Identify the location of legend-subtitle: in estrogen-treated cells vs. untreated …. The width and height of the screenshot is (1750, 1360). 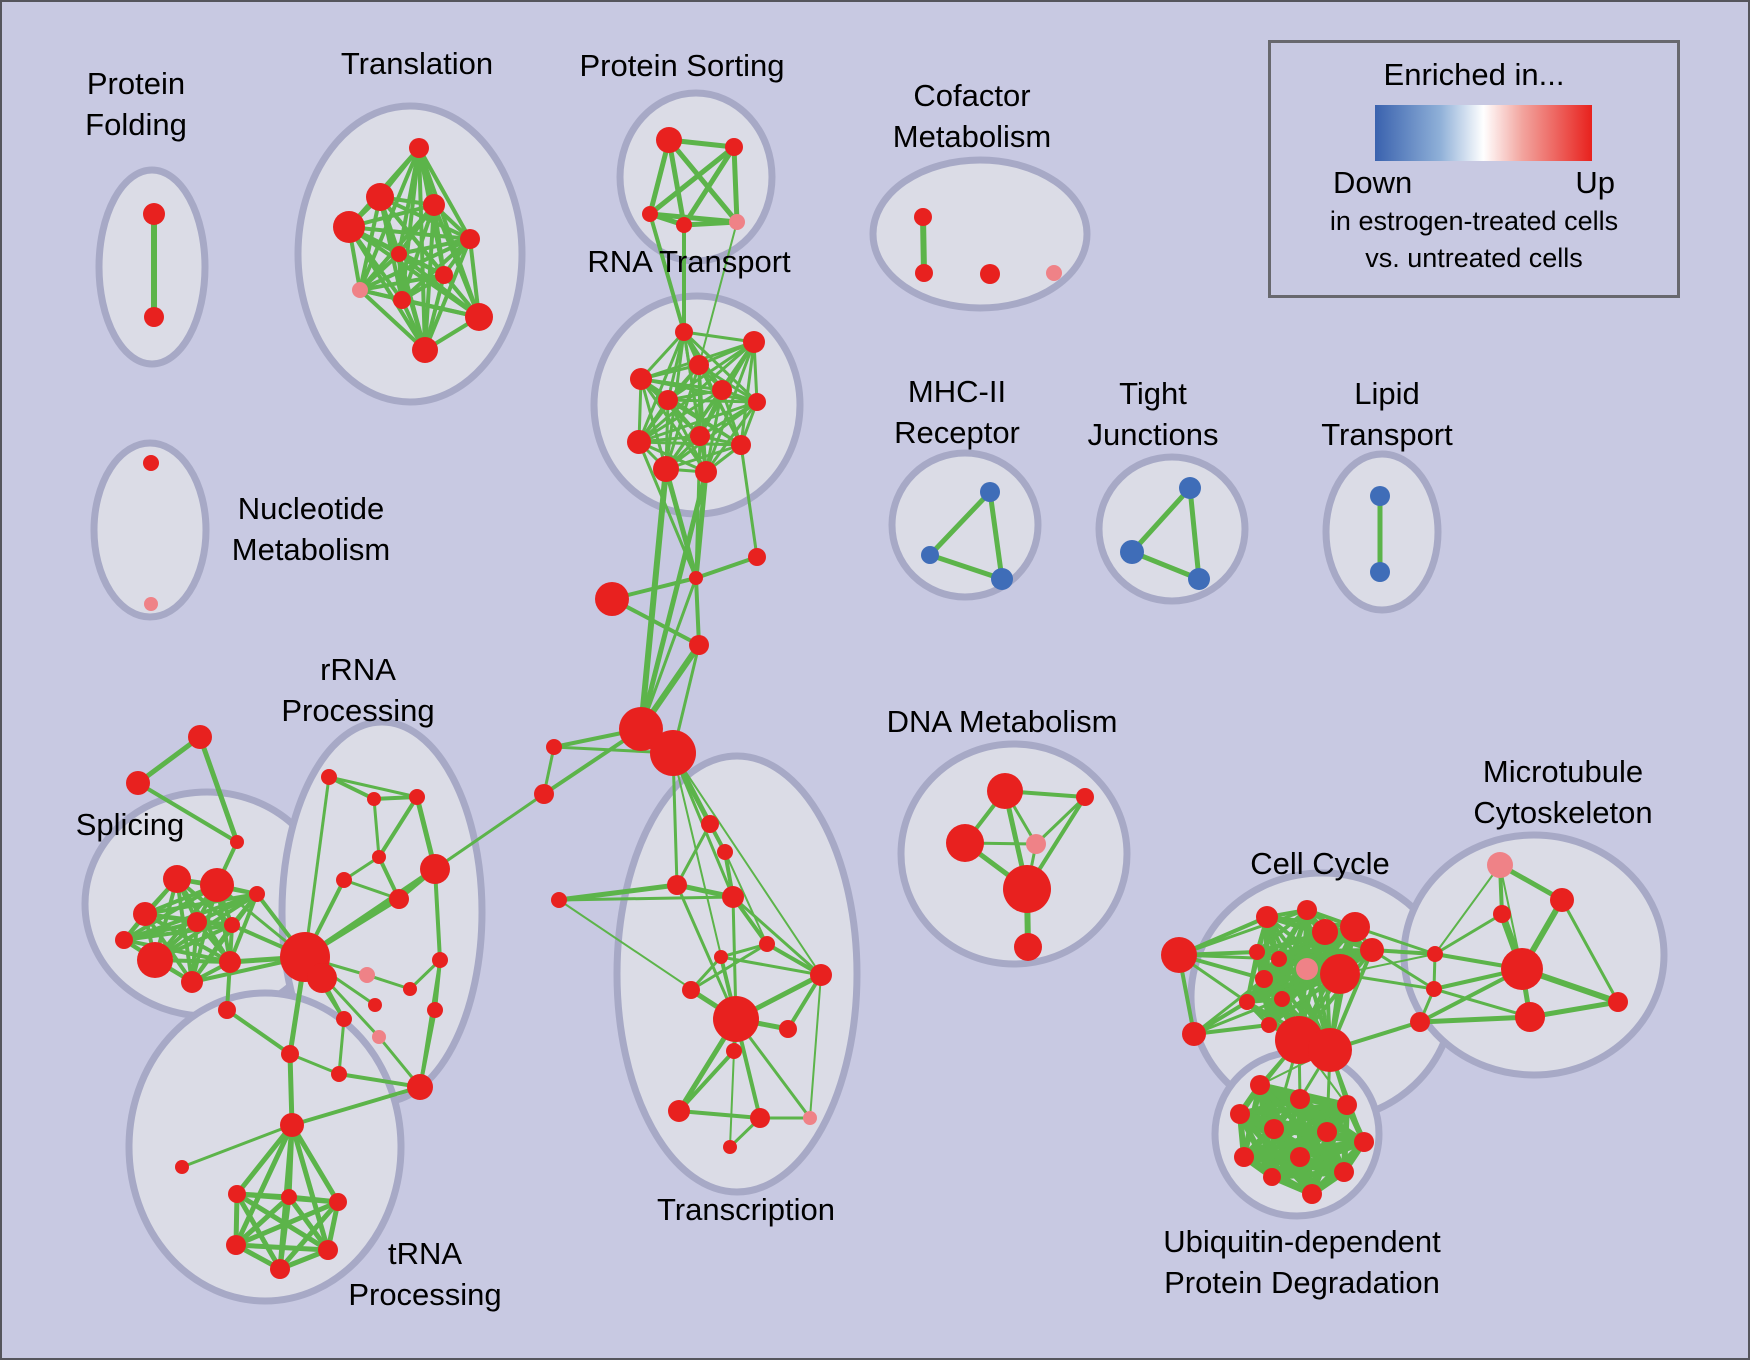
(1474, 240).